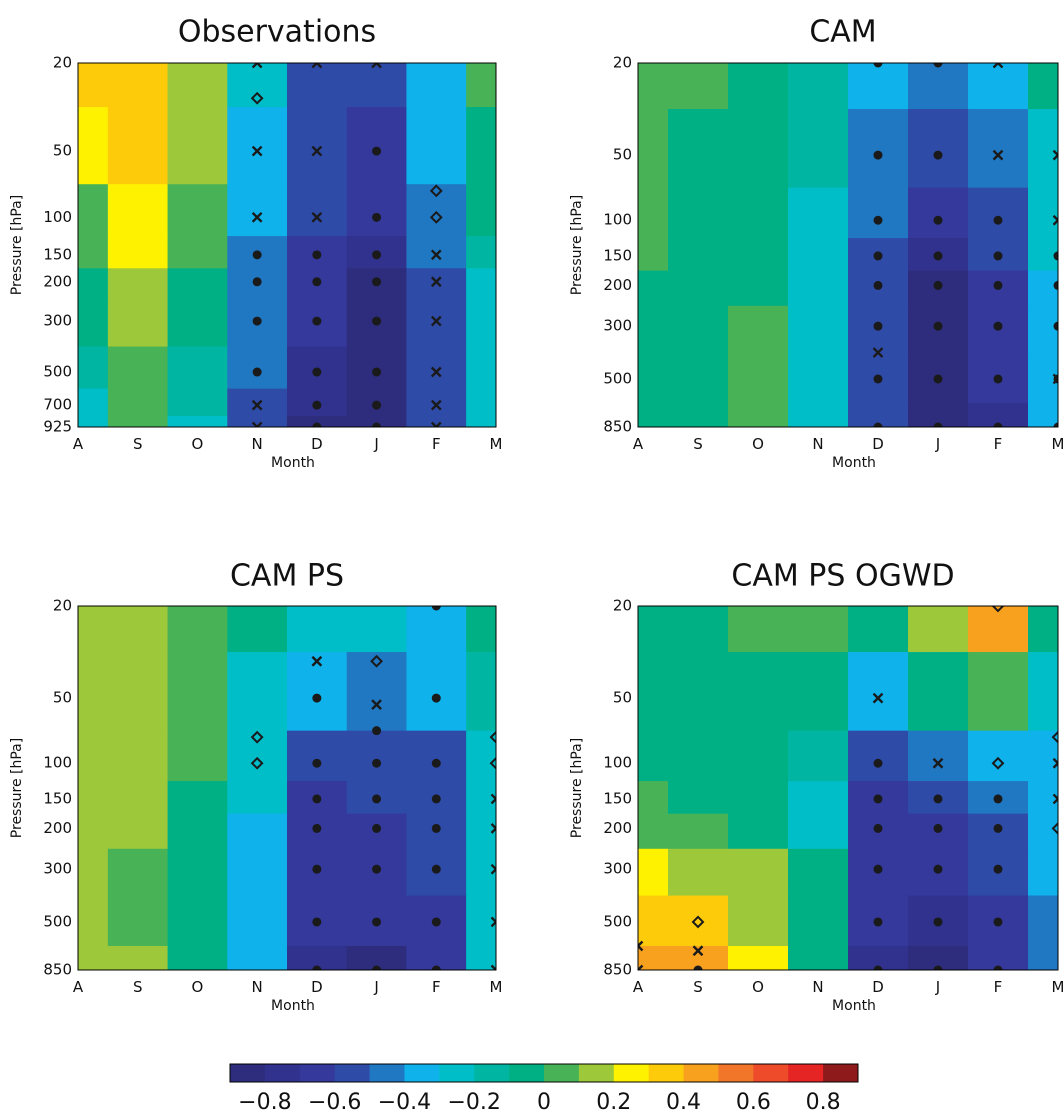 The height and width of the screenshot is (1119, 1063). I want to click on x-tick-label: F, so click(436, 987).